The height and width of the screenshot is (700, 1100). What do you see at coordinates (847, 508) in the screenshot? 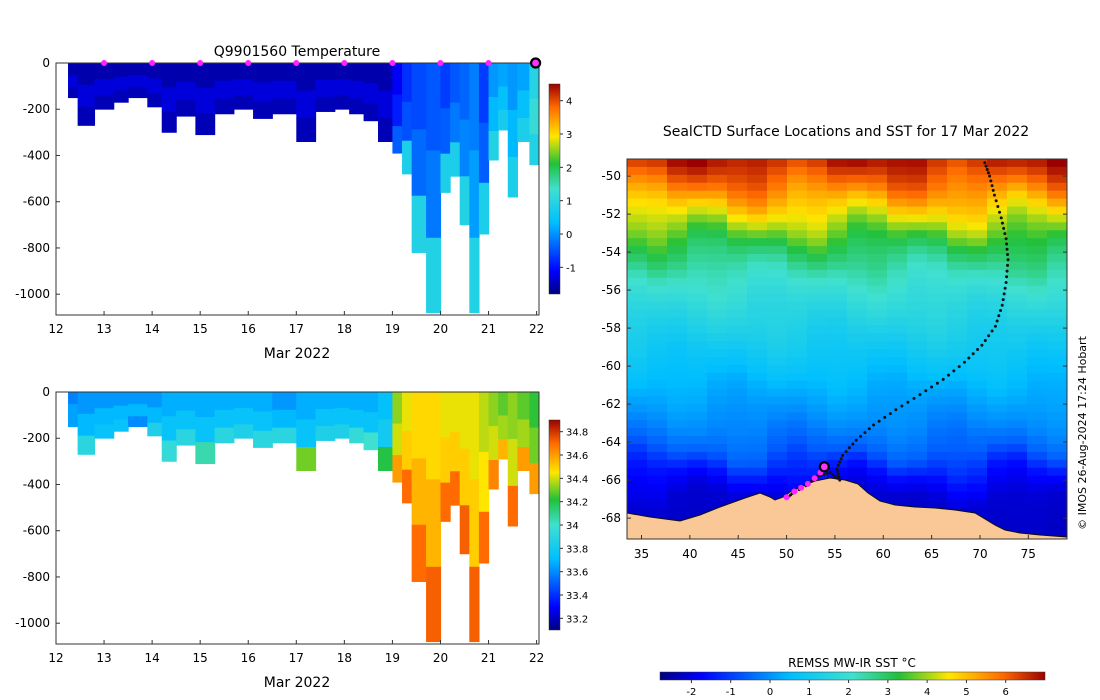
I see `antarctica-landmass` at bounding box center [847, 508].